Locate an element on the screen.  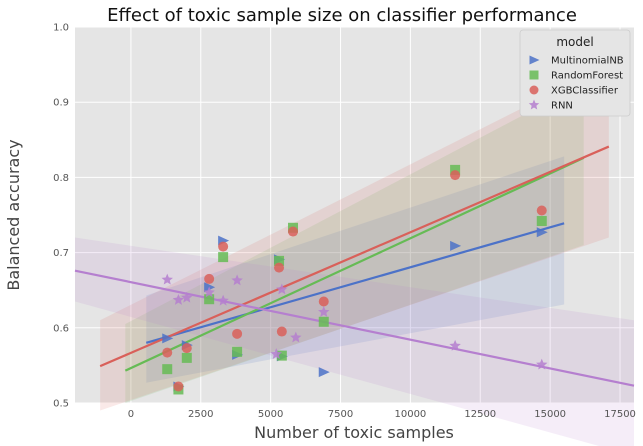
y-tick-label: 0.9 is located at coordinates (61, 103).